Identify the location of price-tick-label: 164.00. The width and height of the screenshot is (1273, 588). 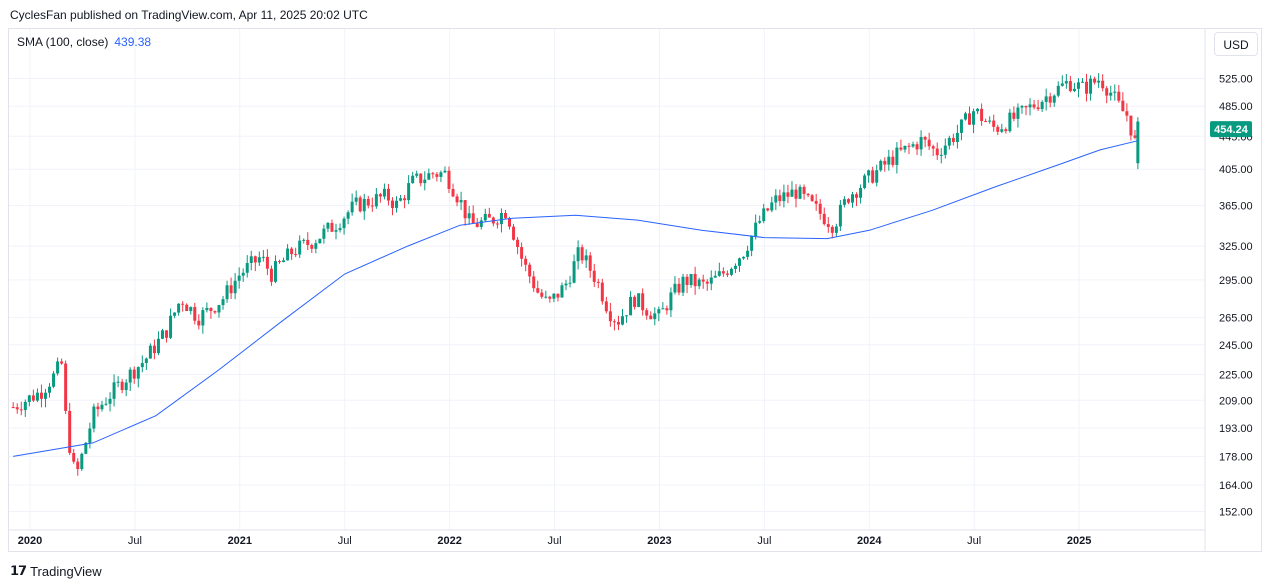
(1236, 486).